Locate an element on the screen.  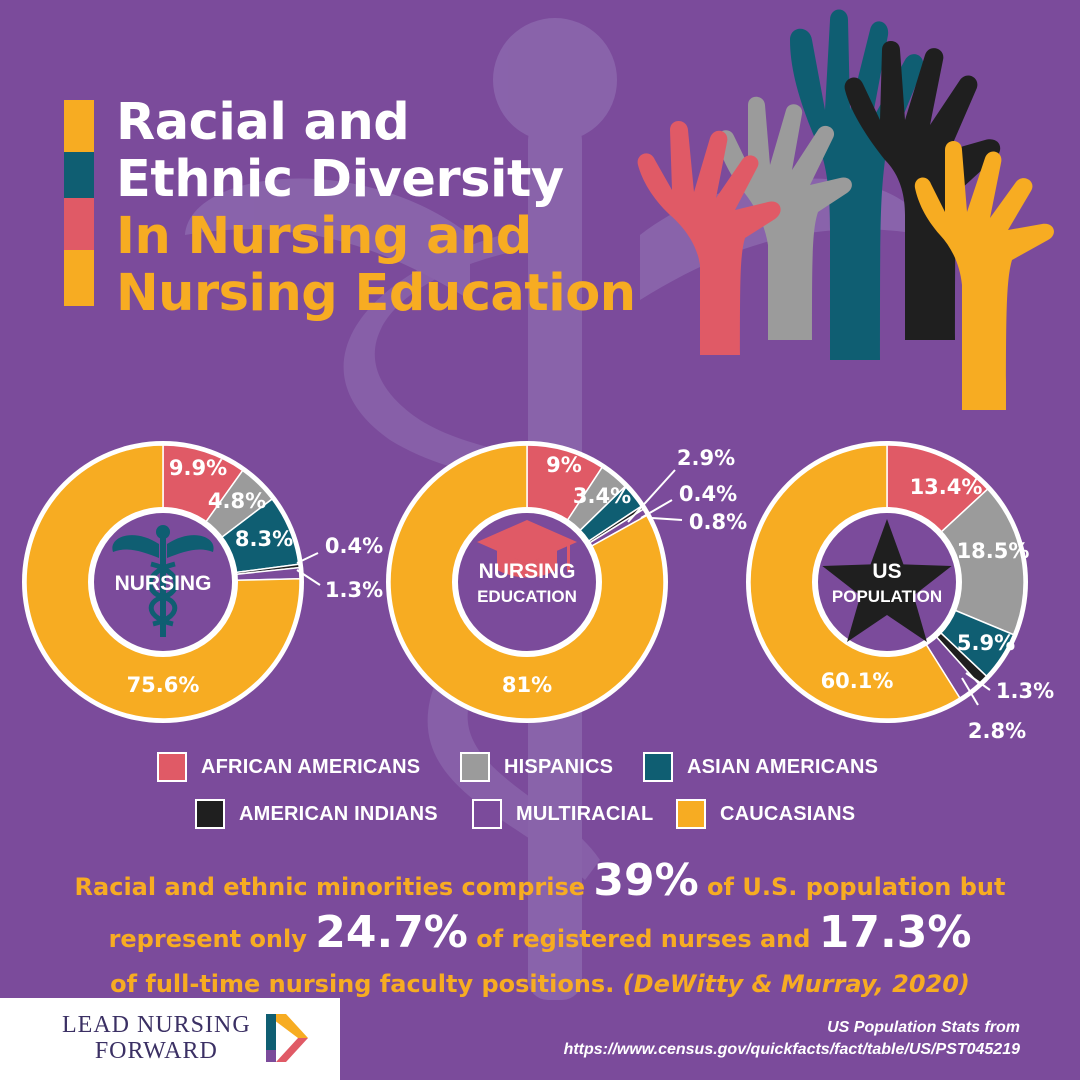
title-line-3: In Nursing and is located at coordinates (324, 236).